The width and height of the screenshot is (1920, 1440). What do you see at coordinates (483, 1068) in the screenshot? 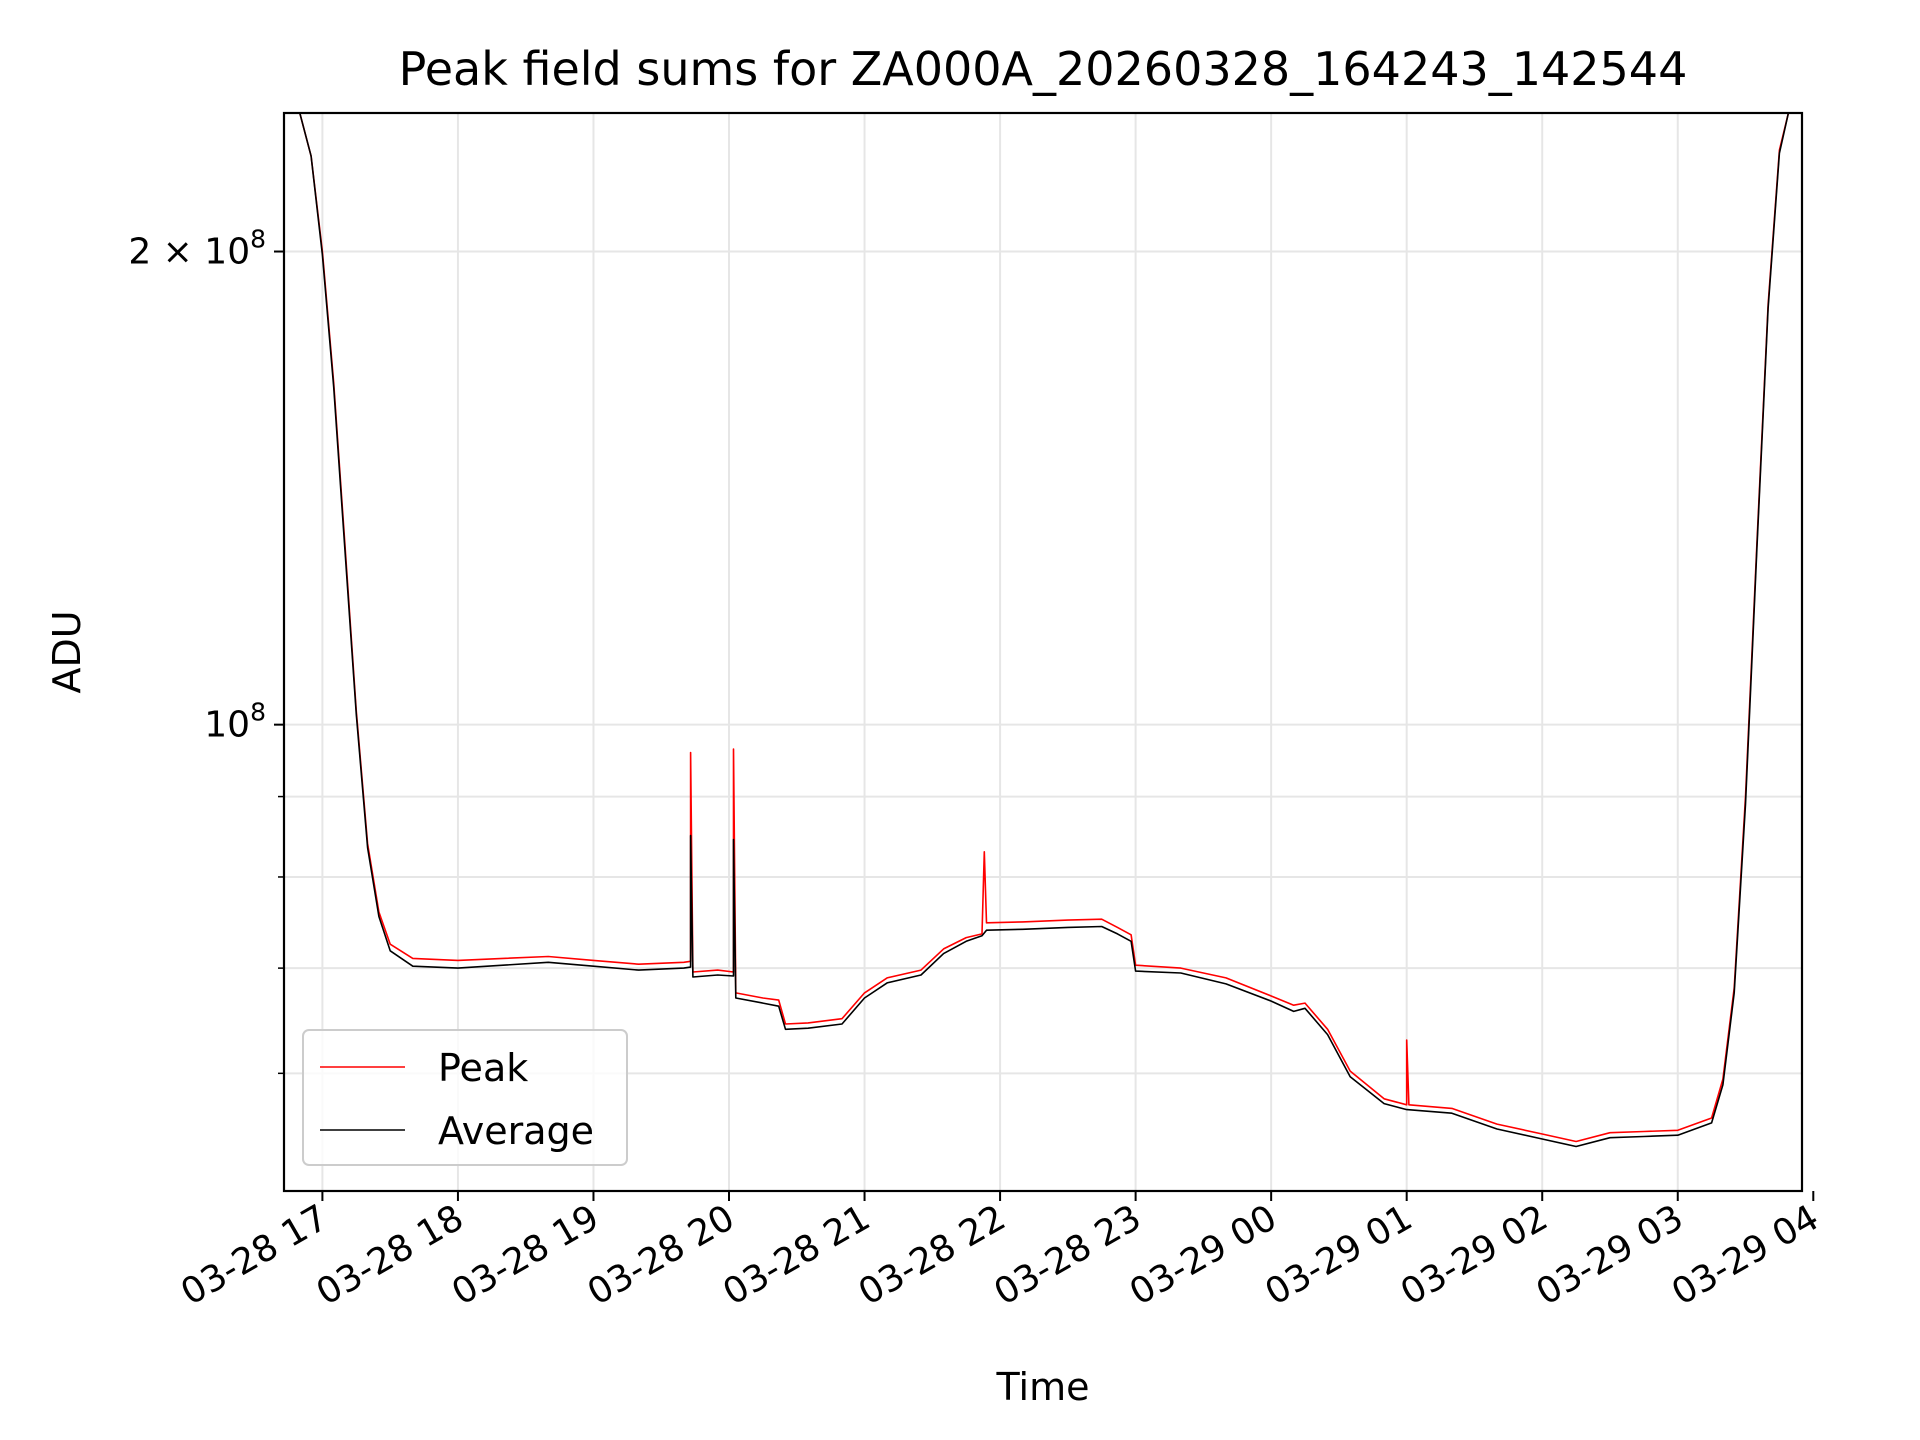
I see `legend-peak-label: Peak` at bounding box center [483, 1068].